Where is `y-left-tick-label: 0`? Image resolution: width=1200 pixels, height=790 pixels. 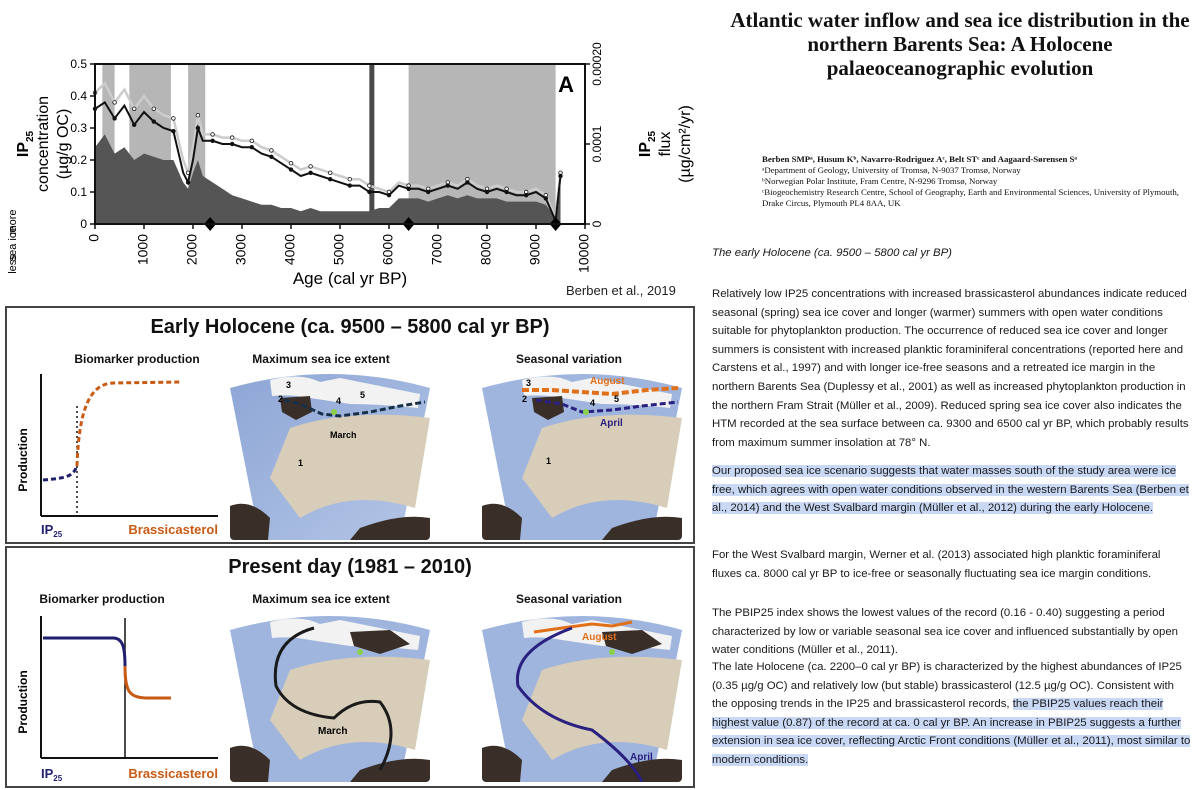
y-left-tick-label: 0 is located at coordinates (83, 224).